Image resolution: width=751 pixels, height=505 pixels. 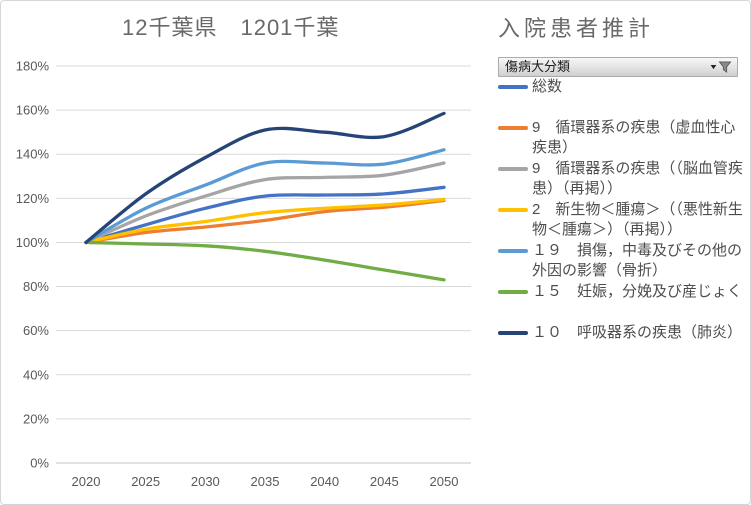 I want to click on y-tick-label: 0%, so click(x=39, y=463).